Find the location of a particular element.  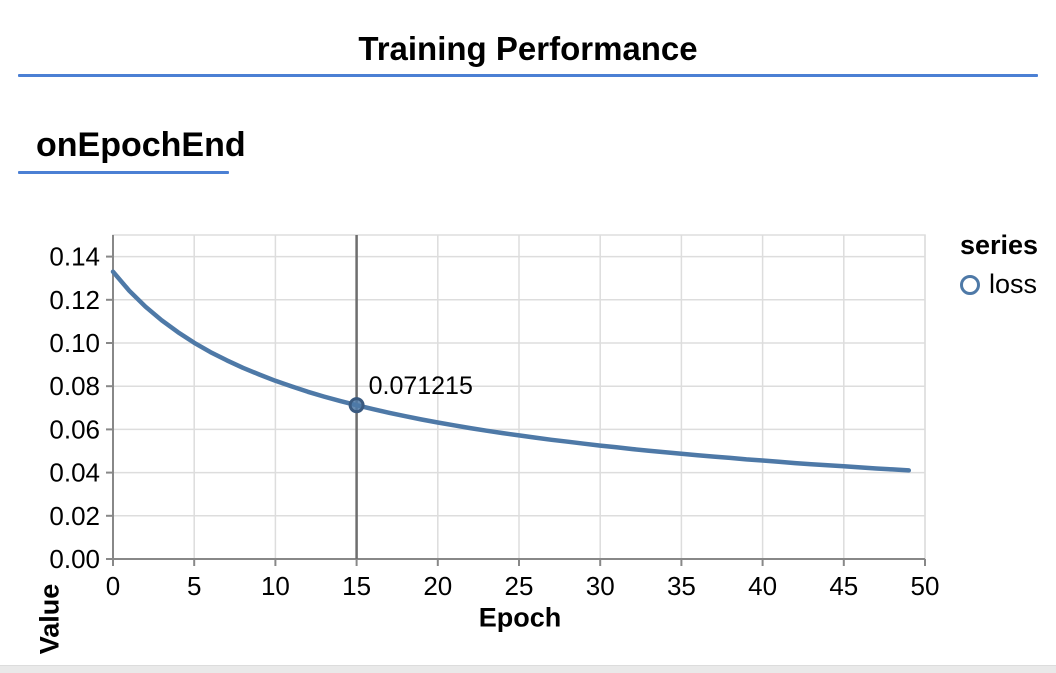

x-tick-label: 15 is located at coordinates (356, 586).